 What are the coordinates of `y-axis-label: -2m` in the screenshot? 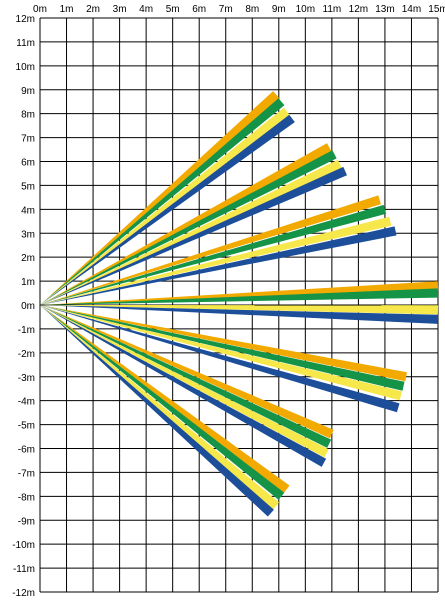 It's located at (26, 354).